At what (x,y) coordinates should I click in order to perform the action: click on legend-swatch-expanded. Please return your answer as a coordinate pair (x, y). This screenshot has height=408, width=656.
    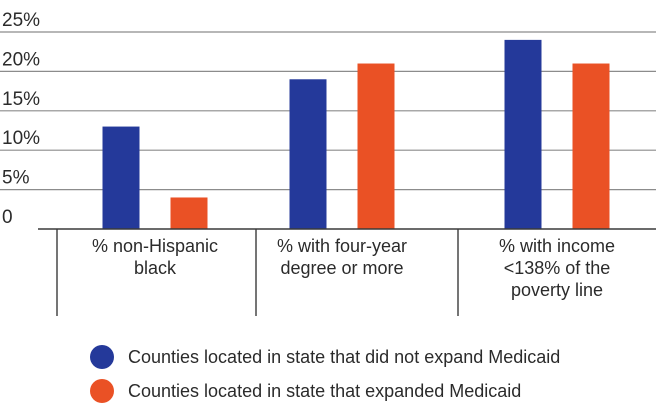
    Looking at the image, I should click on (102, 391).